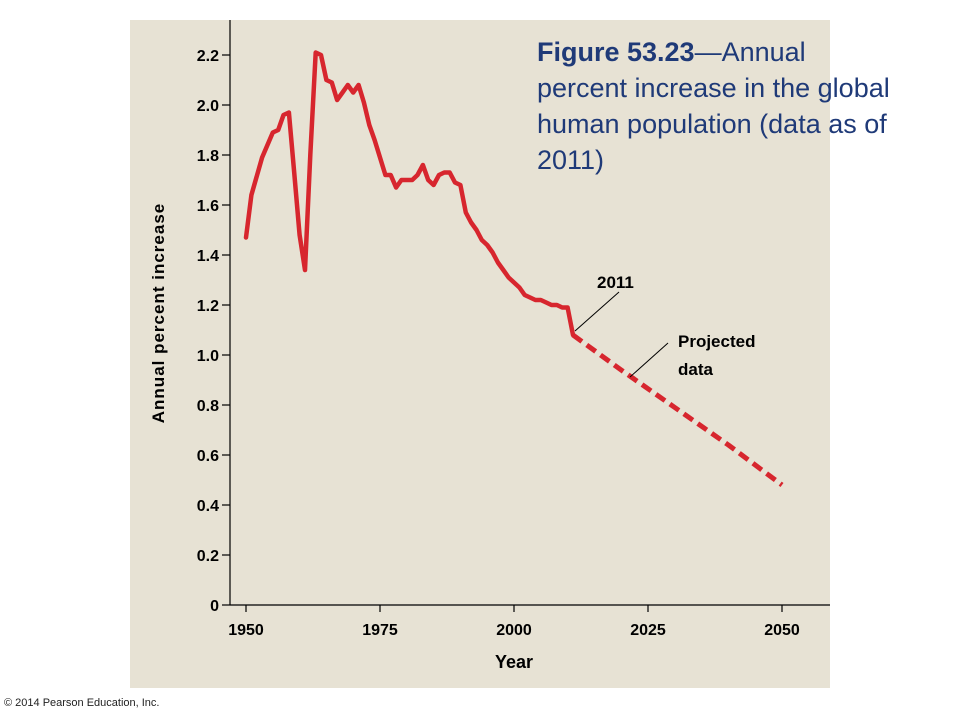 The image size is (960, 725). I want to click on x-axis-label: Year, so click(514, 662).